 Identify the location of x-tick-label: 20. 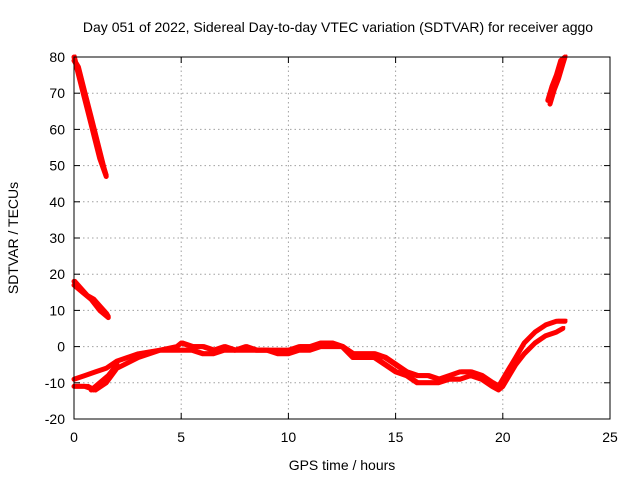
(503, 437).